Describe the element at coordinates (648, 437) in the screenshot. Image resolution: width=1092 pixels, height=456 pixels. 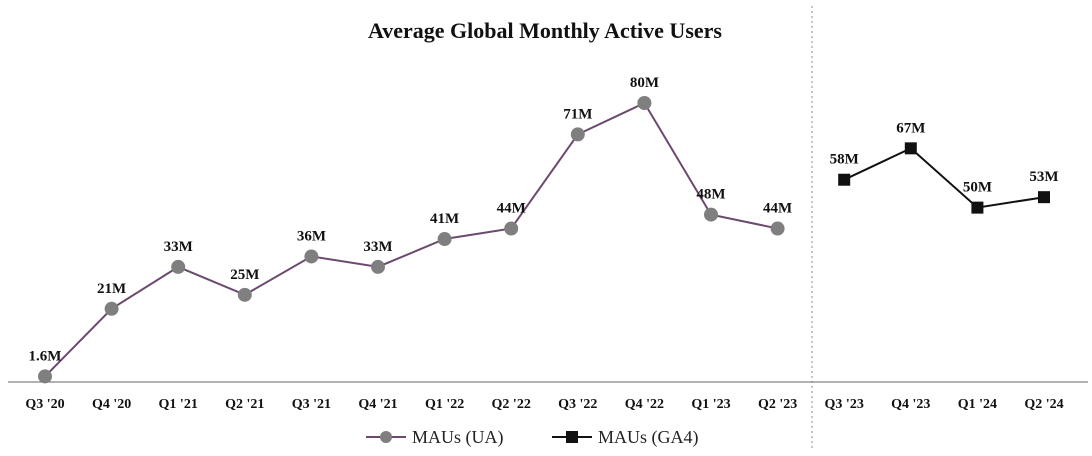
I see `legend-ga4-label: MAUs (GA4)` at that location.